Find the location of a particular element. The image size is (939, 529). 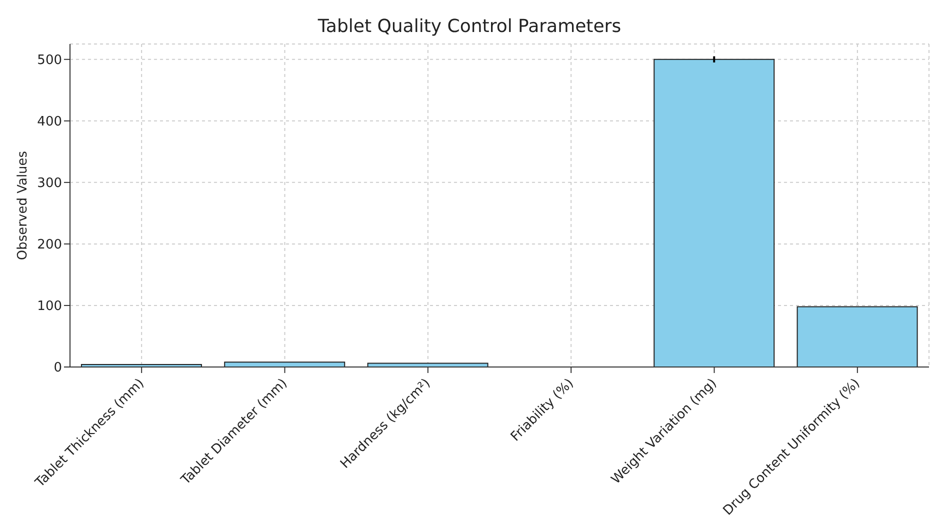

y-axis-title: Observed Values is located at coordinates (23, 205).